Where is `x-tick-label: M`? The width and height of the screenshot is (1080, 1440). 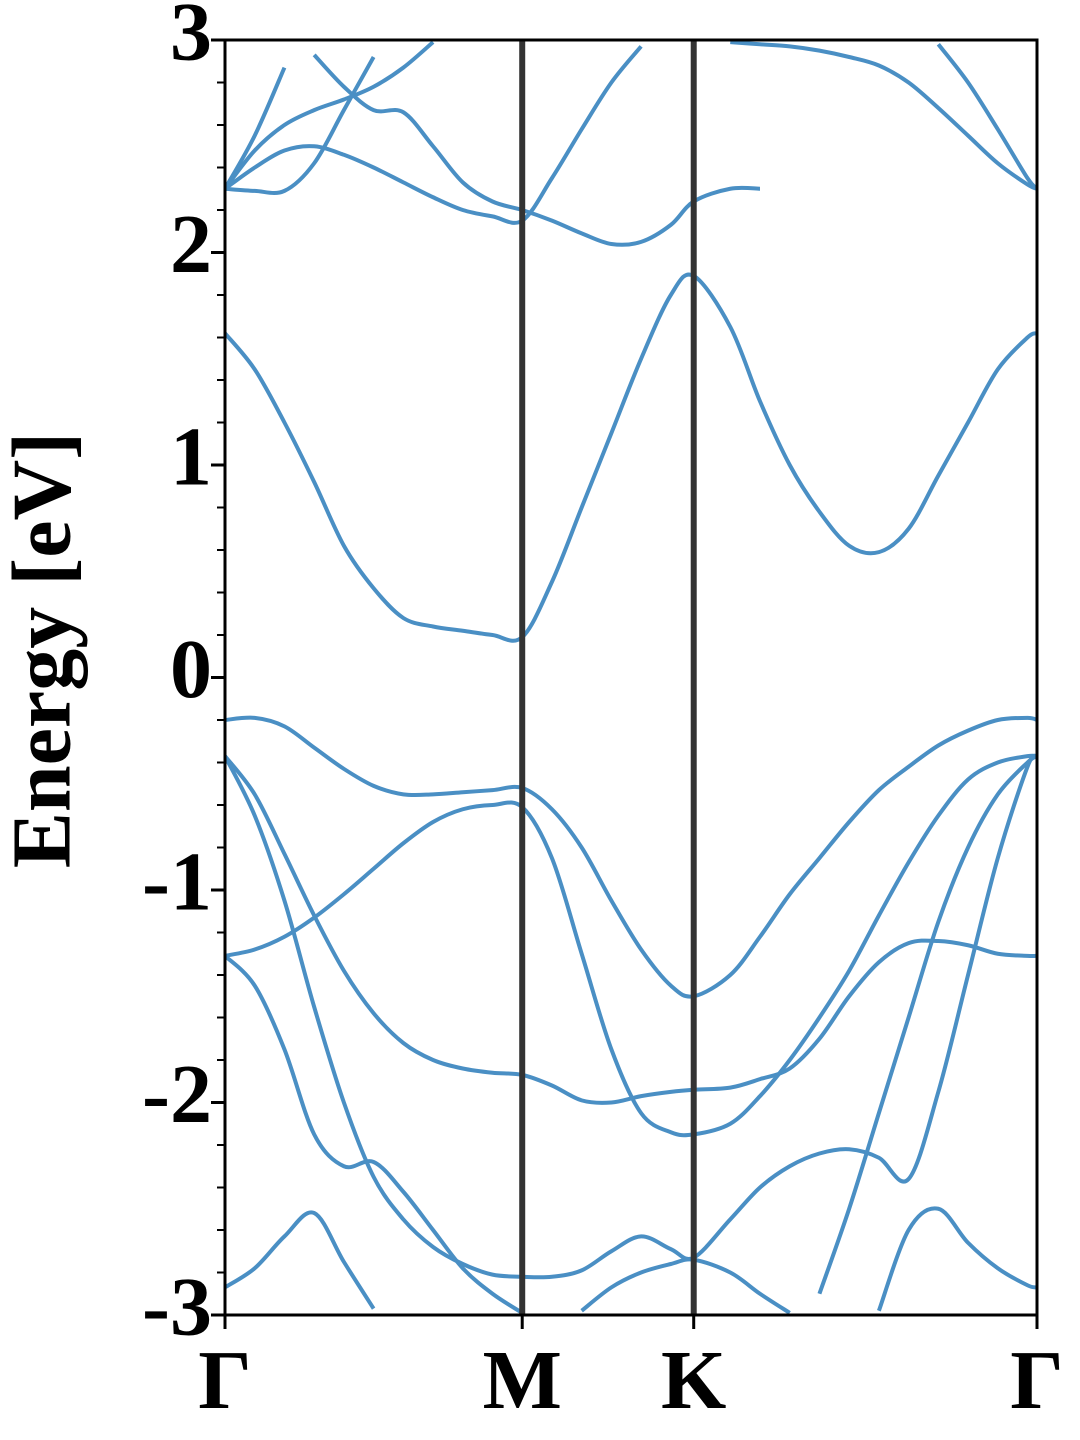
x-tick-label: M is located at coordinates (522, 1380).